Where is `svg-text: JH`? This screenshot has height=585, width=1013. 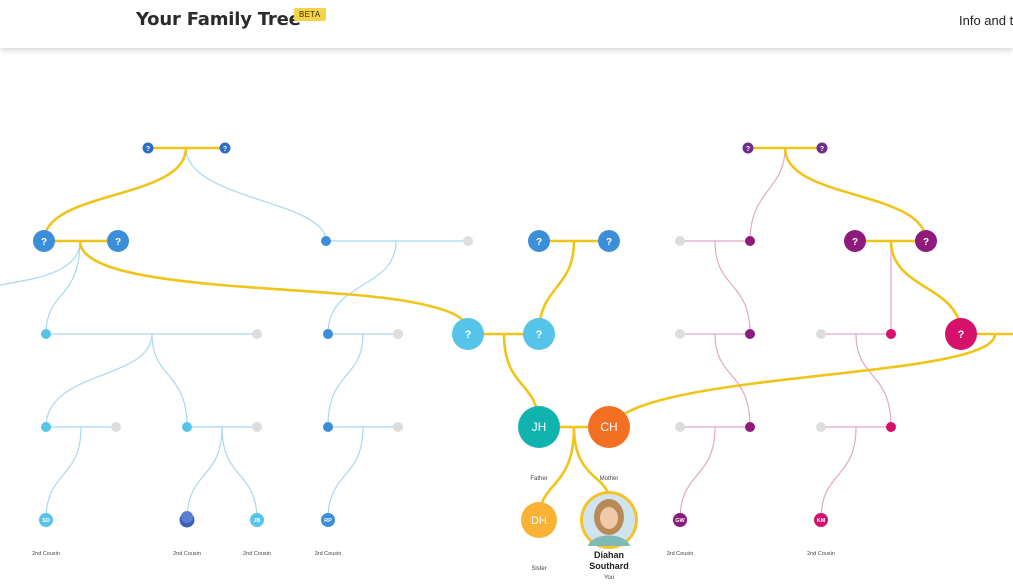 svg-text: JH is located at coordinates (539, 427).